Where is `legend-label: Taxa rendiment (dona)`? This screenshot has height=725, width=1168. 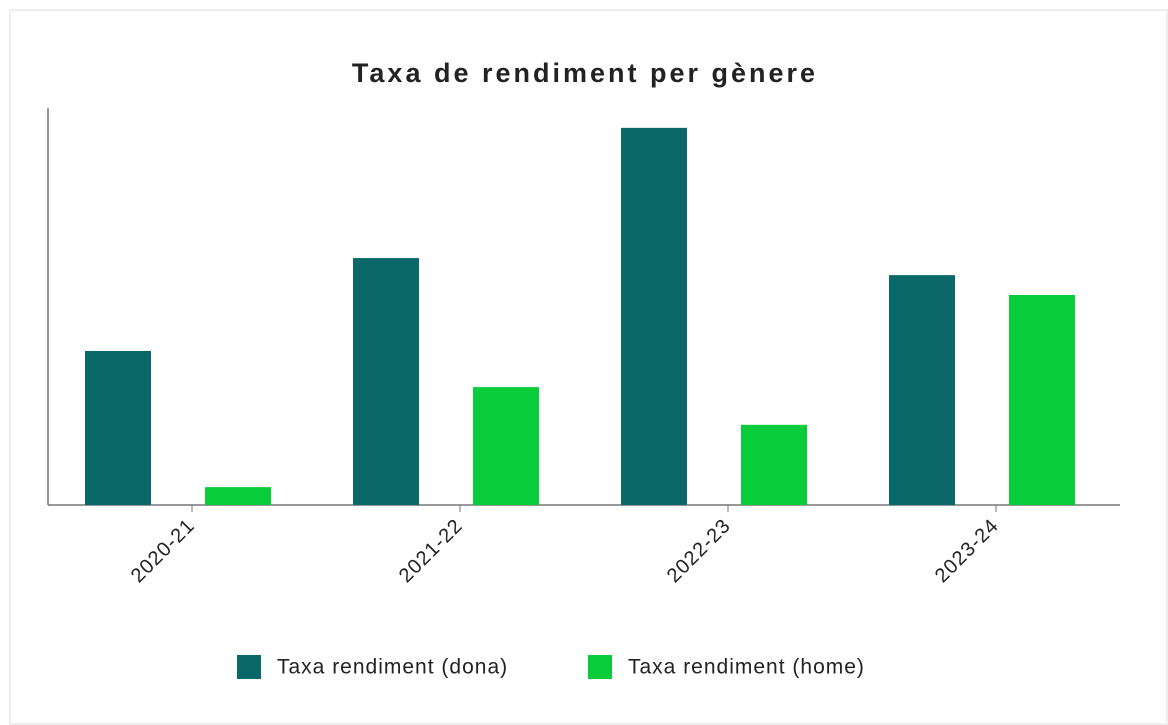 legend-label: Taxa rendiment (dona) is located at coordinates (392, 667).